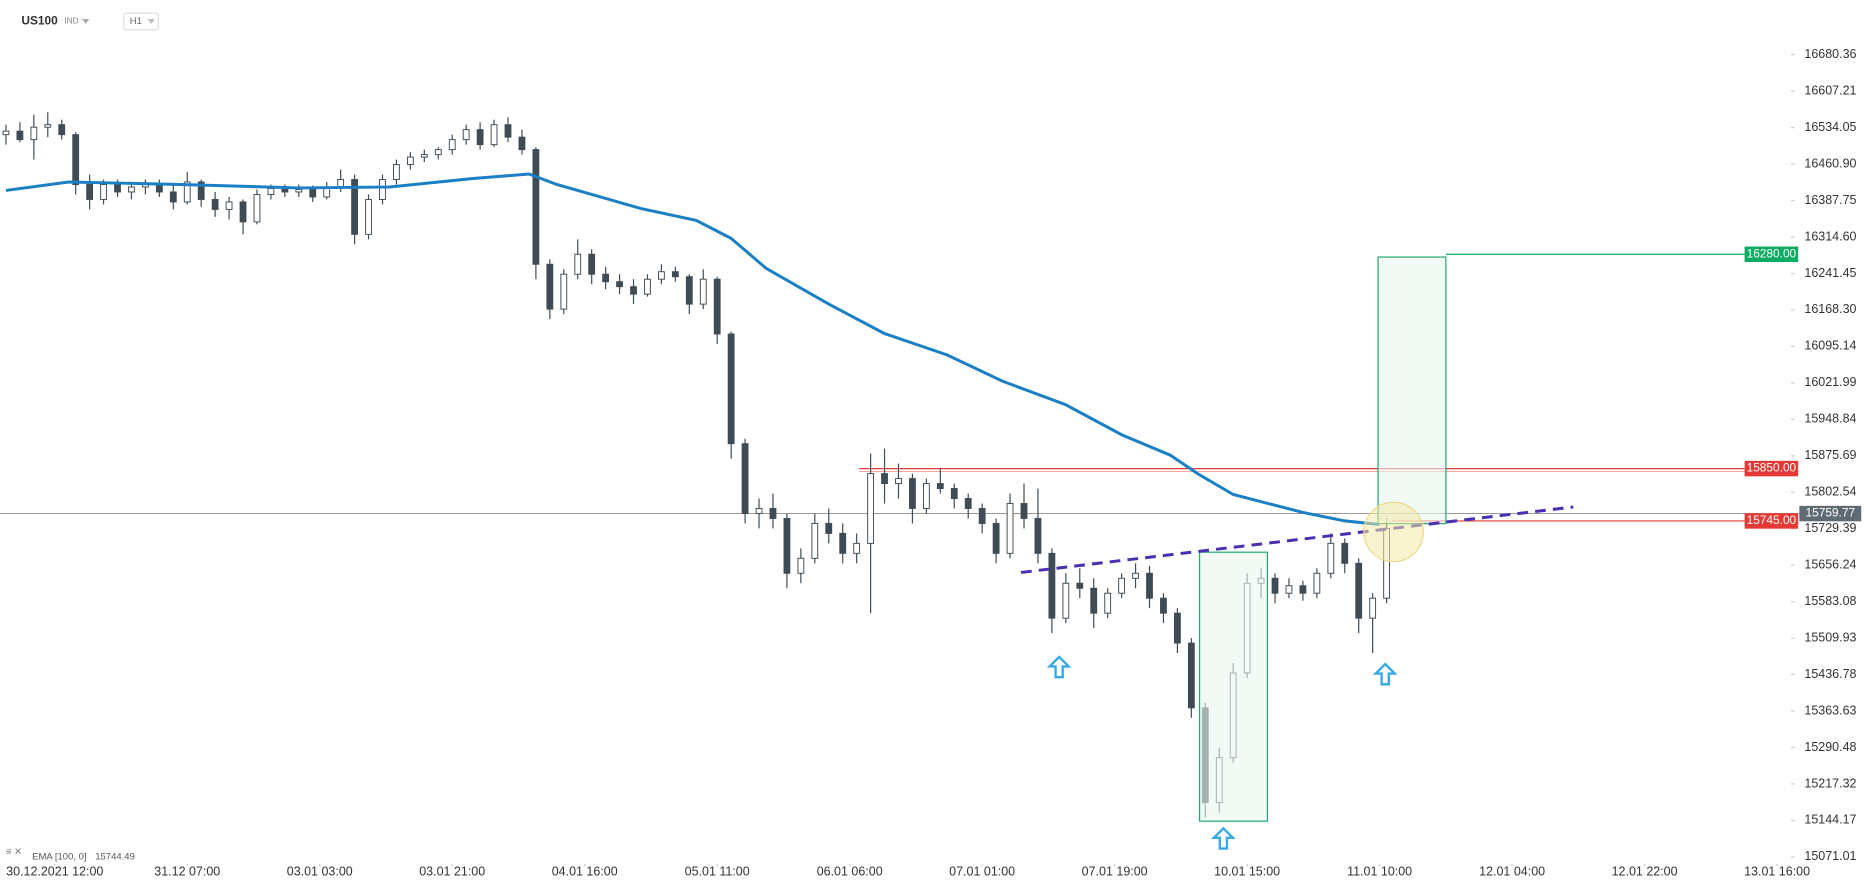 The width and height of the screenshot is (1866, 889). Describe the element at coordinates (982, 872) in the screenshot. I see `x-tick-label: 07.01 01:00` at that location.